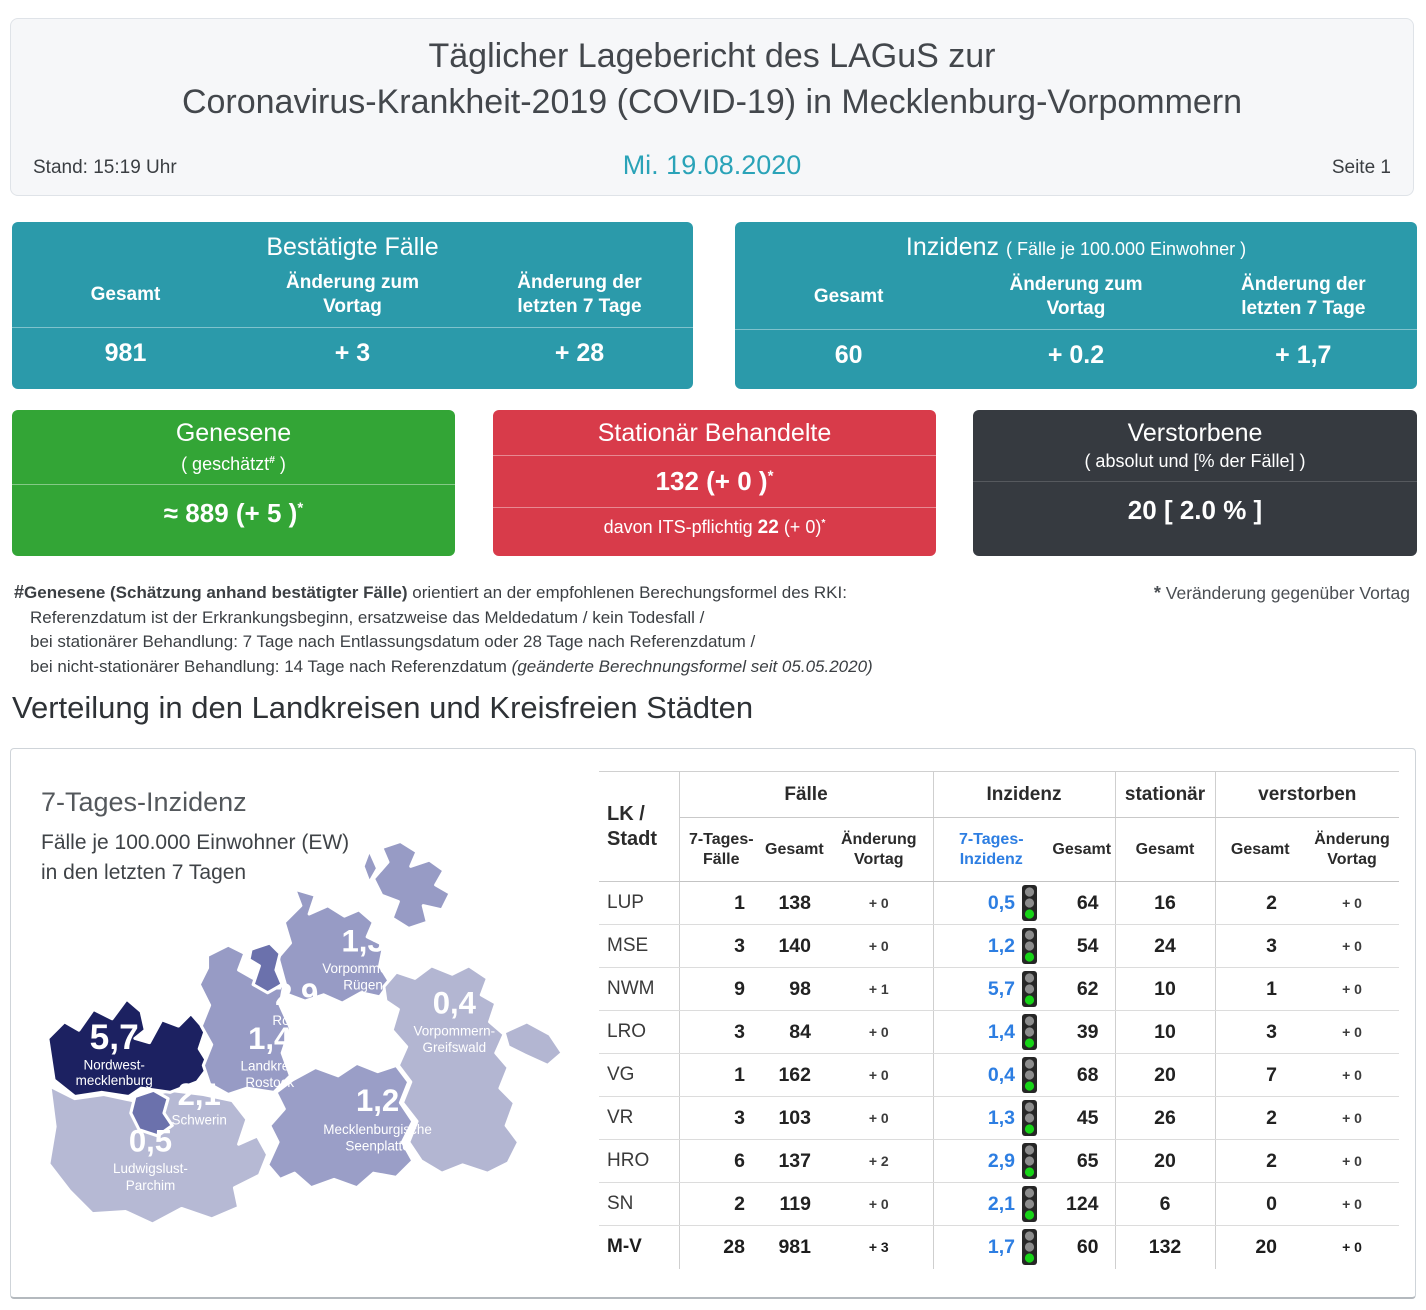 Image resolution: width=1426 pixels, height=1310 pixels. What do you see at coordinates (768, 527) in the screenshot?
I see `icu-value: 22` at bounding box center [768, 527].